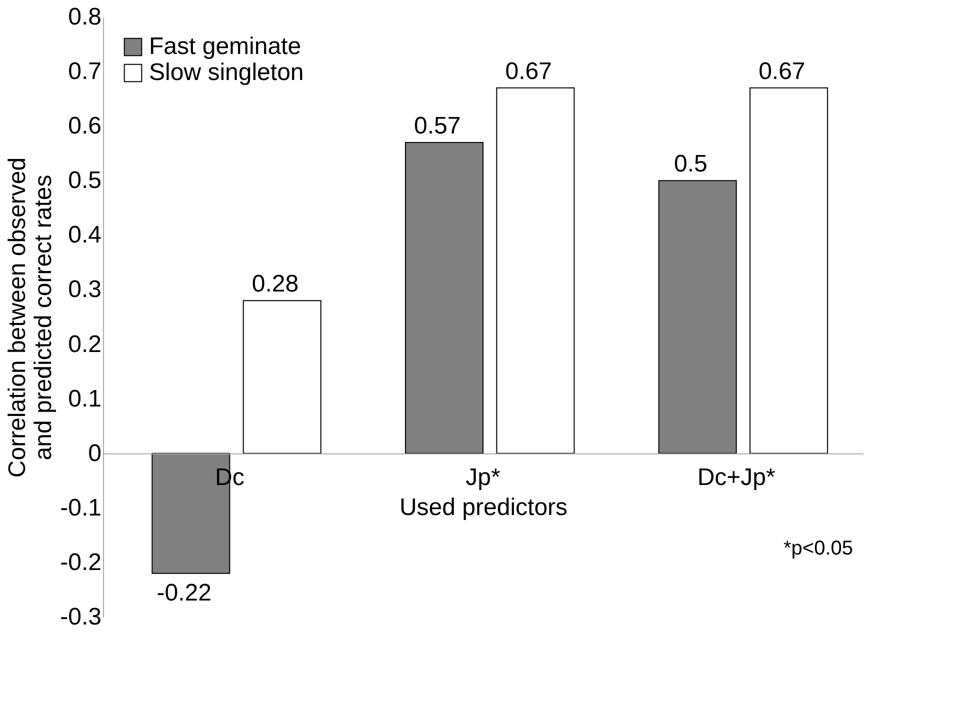 Image resolution: width=974 pixels, height=704 pixels. Describe the element at coordinates (85, 290) in the screenshot. I see `y-tick-label: 0.3` at that location.